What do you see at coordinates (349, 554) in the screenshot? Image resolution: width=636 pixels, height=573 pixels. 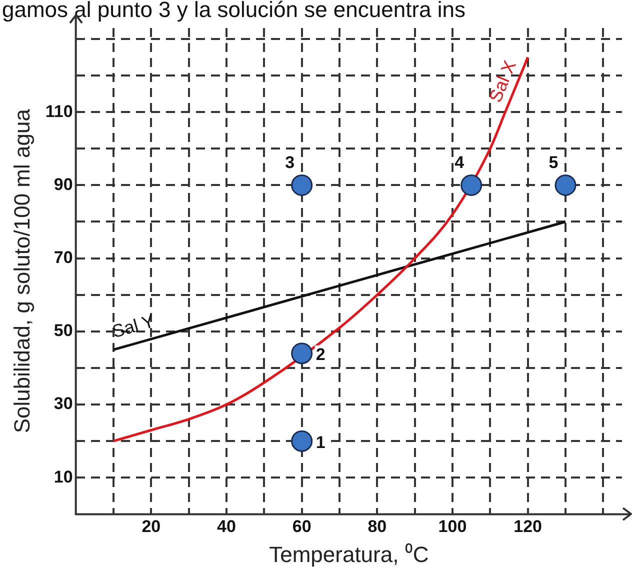 I see `x-axis-title: Temperatura, ⁰C` at bounding box center [349, 554].